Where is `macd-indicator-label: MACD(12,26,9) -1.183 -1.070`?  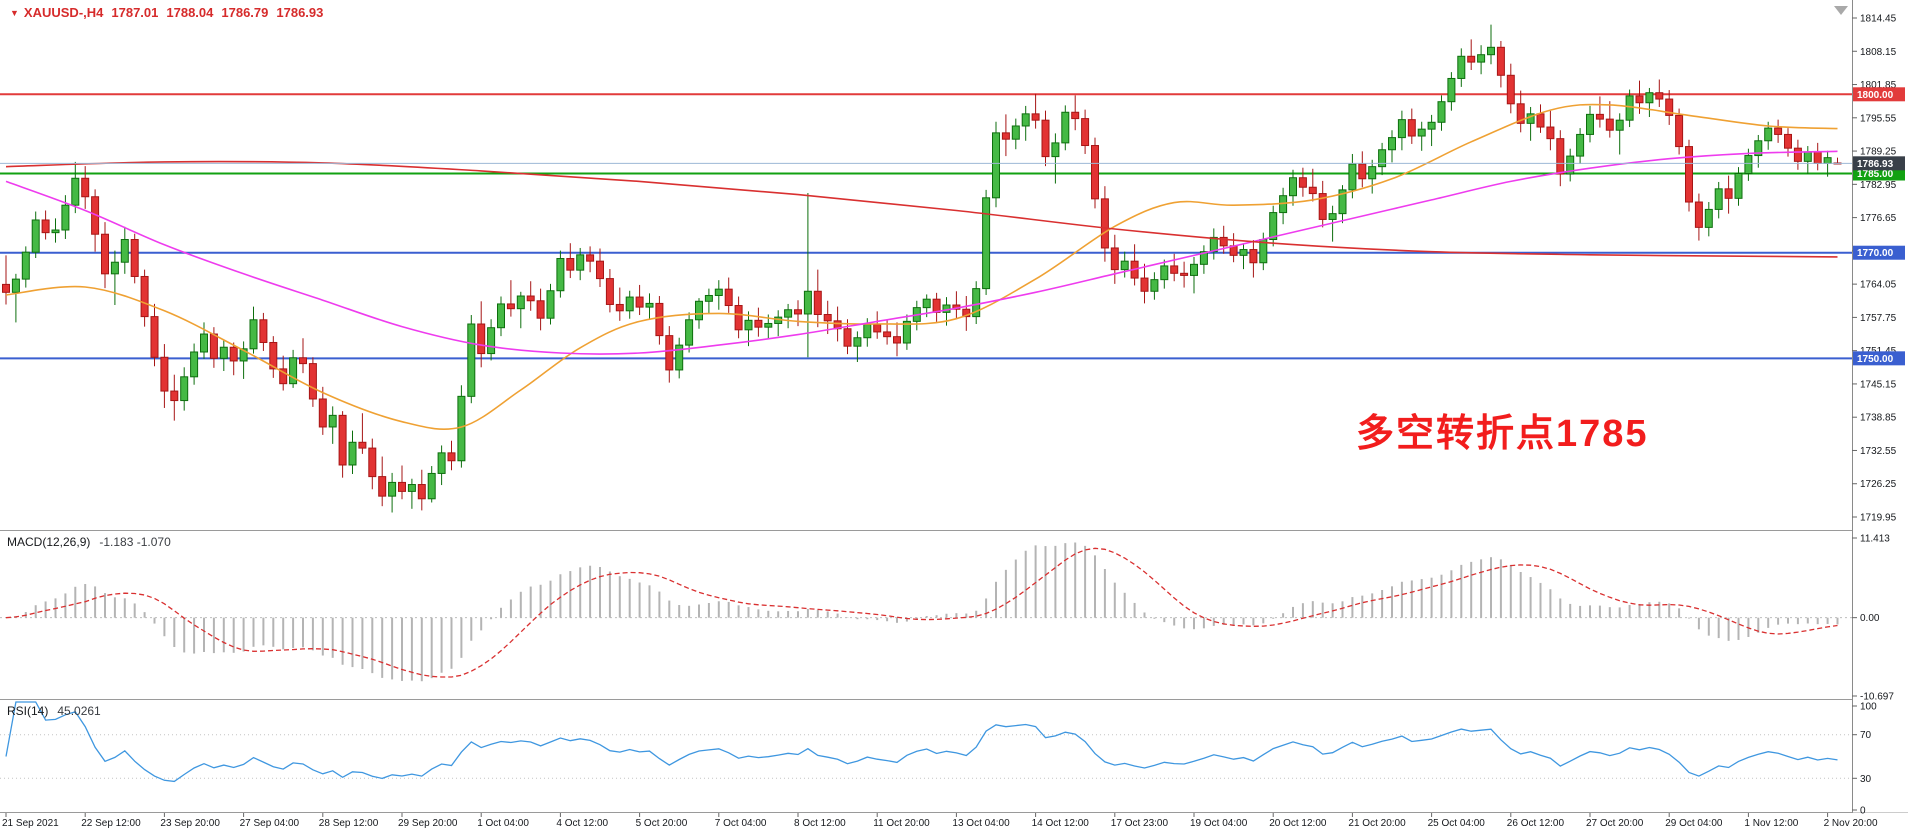
macd-indicator-label: MACD(12,26,9) -1.183 -1.070 is located at coordinates (89, 542).